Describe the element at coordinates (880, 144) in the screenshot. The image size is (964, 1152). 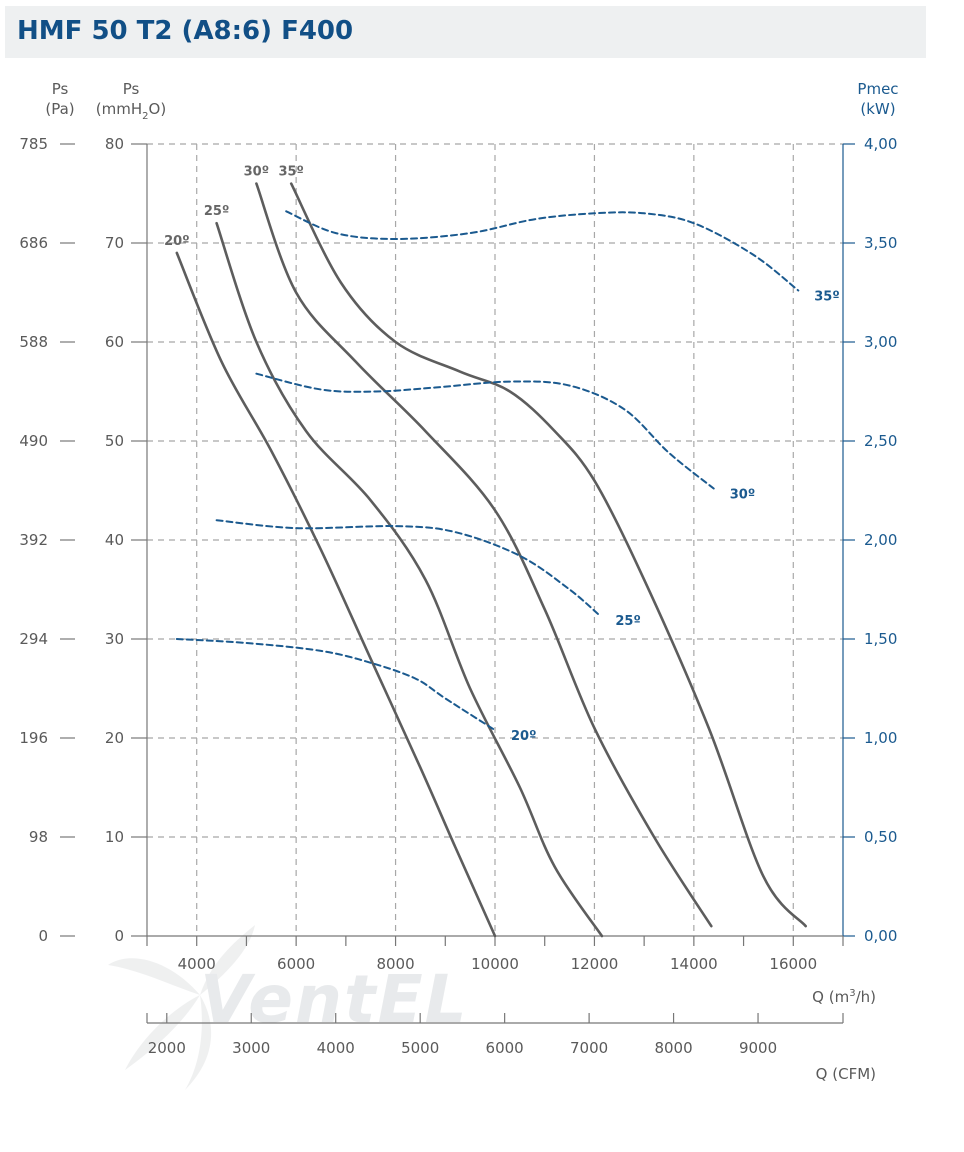
I see `kw-tick-label: 4,00` at that location.